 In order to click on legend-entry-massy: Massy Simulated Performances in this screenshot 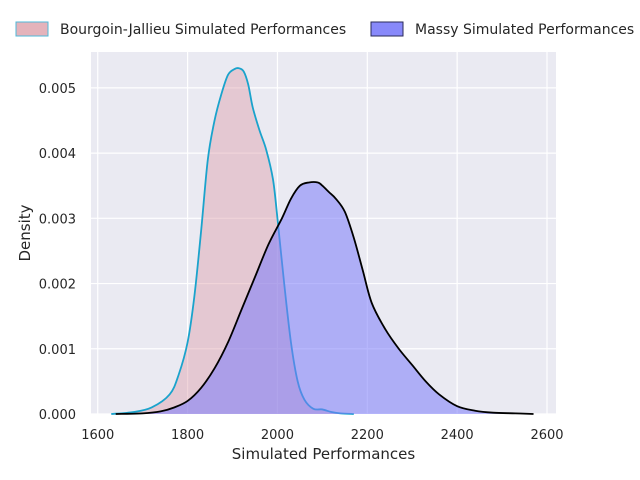, I will do `click(502, 29)`.